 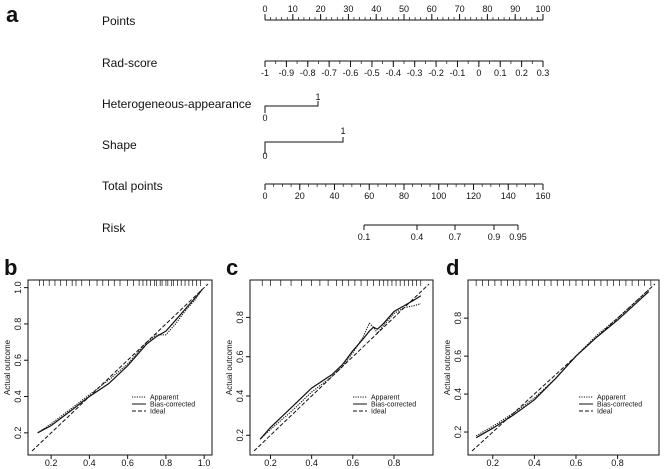 I want to click on rad-score-axis-tick-label: -0.2, so click(x=436, y=73).